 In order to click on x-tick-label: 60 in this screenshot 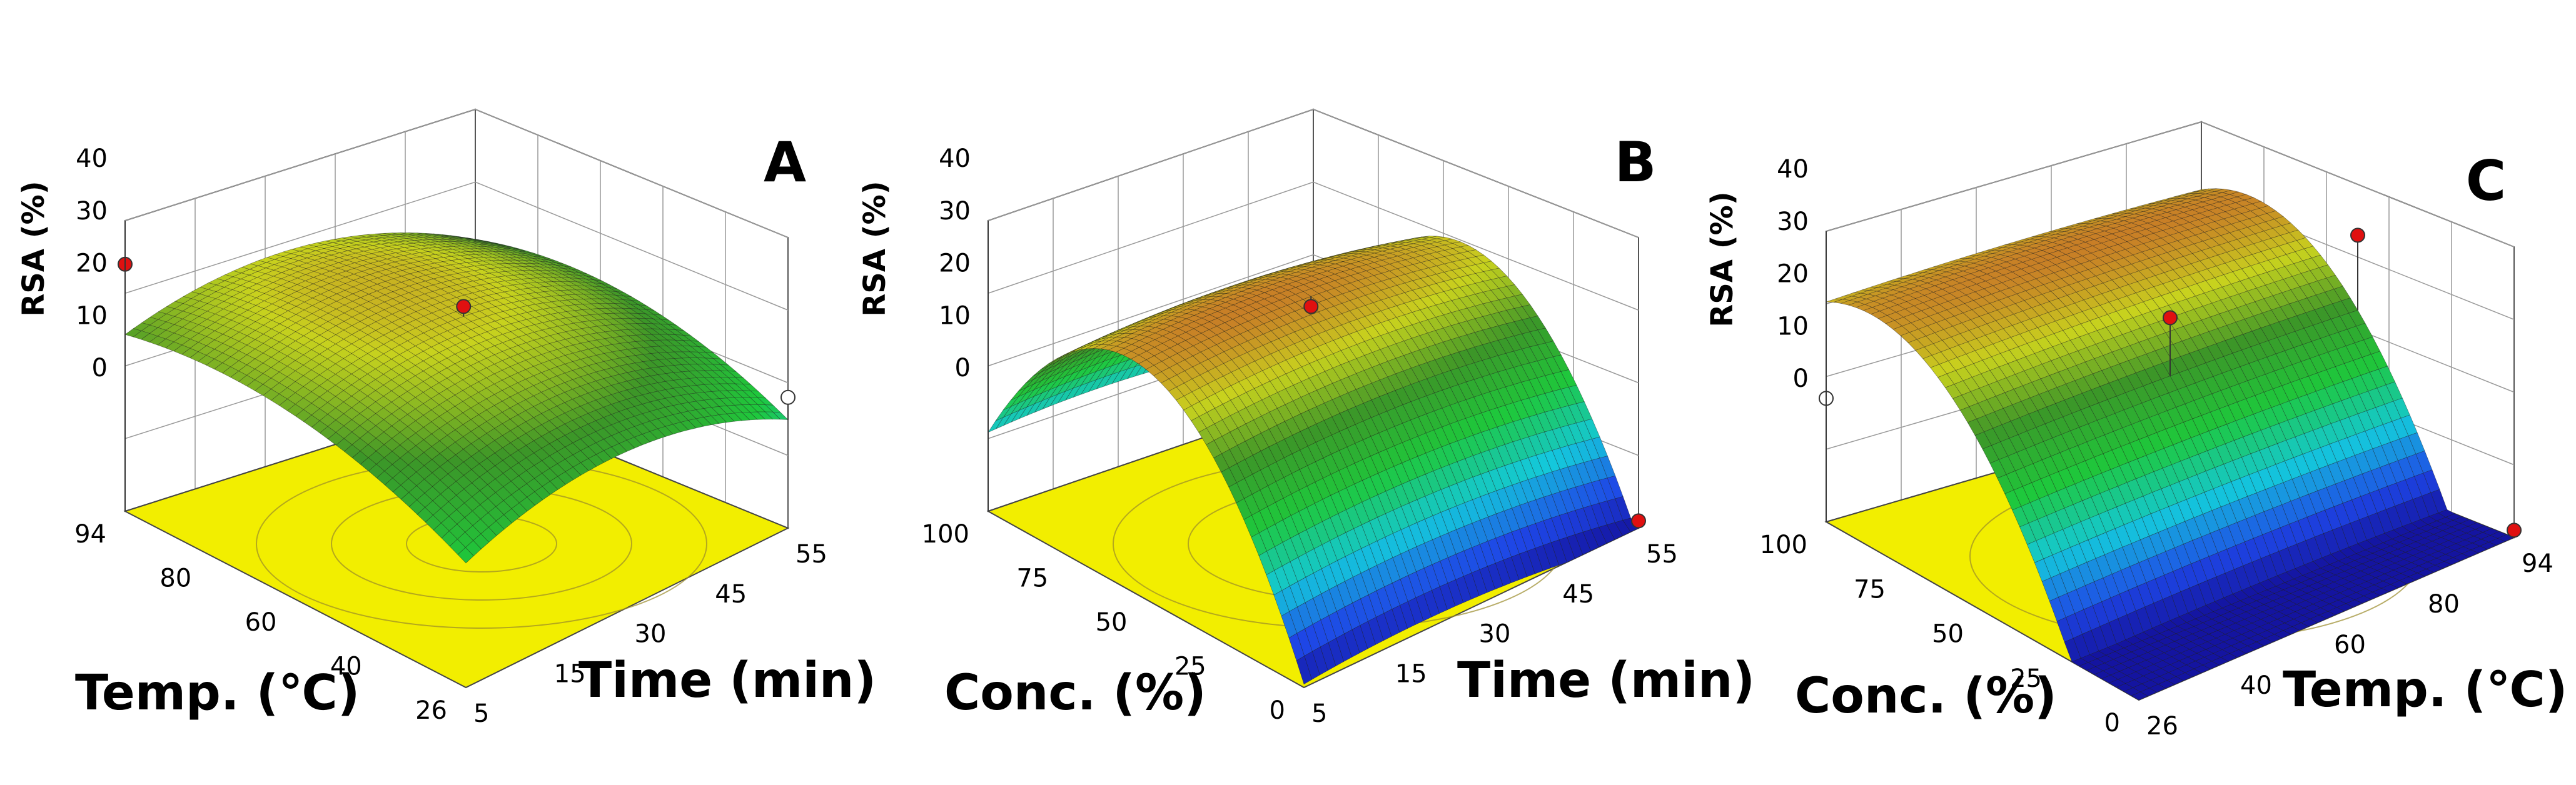, I will do `click(261, 622)`.